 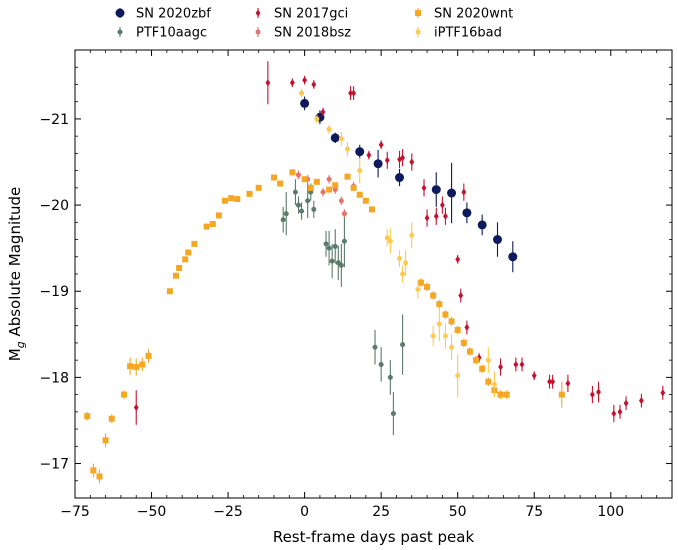 What do you see at coordinates (54, 292) in the screenshot?
I see `y-tick-label: −19` at bounding box center [54, 292].